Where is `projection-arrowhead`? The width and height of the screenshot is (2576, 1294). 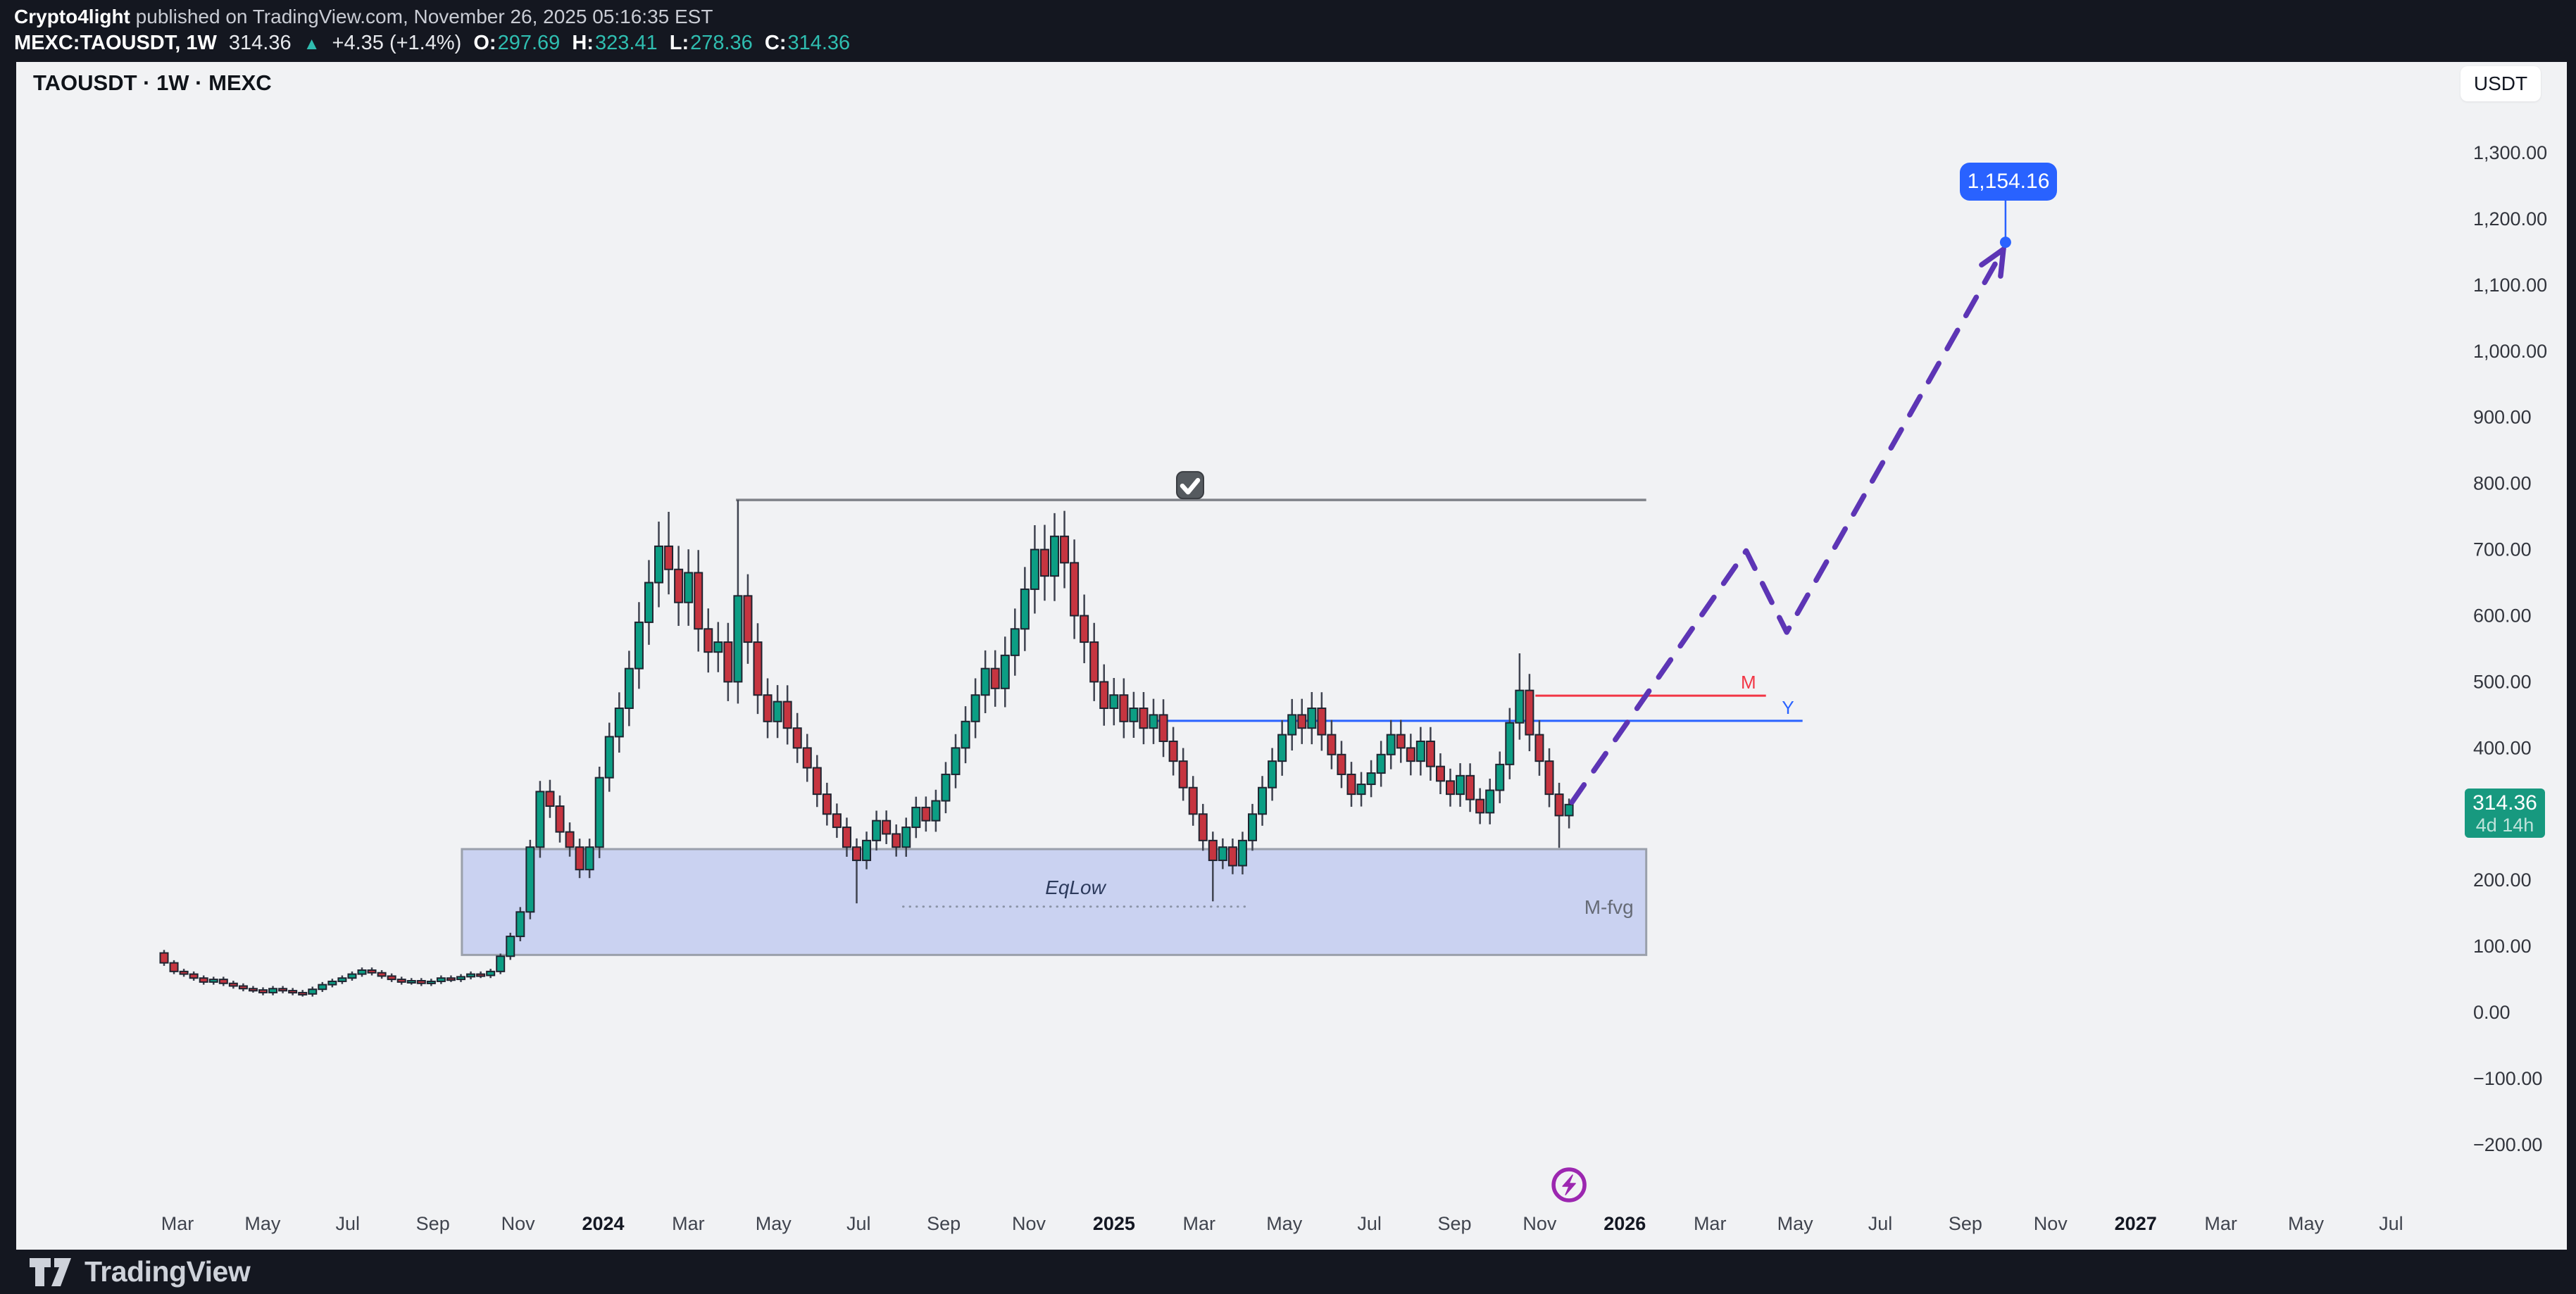
projection-arrowhead is located at coordinates (1993, 261).